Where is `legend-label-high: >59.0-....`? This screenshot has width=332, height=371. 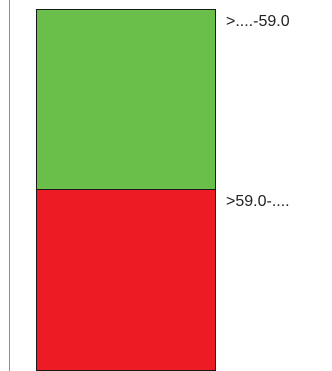 legend-label-high: >59.0-.... is located at coordinates (258, 201).